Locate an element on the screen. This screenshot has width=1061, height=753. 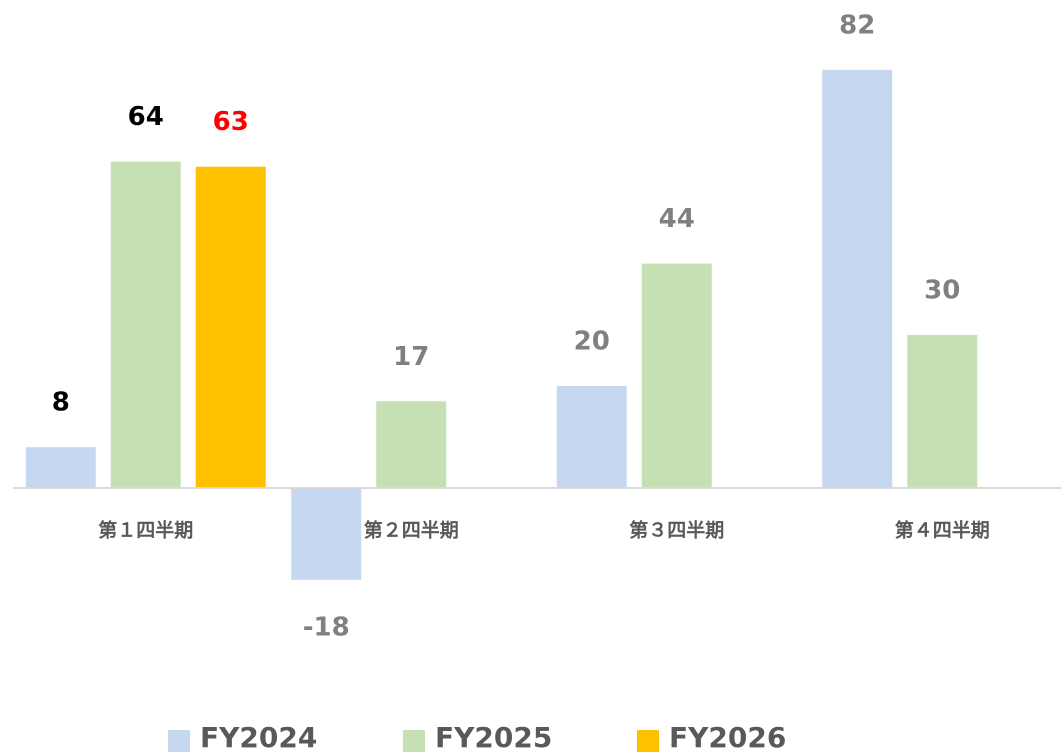
data-label: 30 is located at coordinates (942, 291).